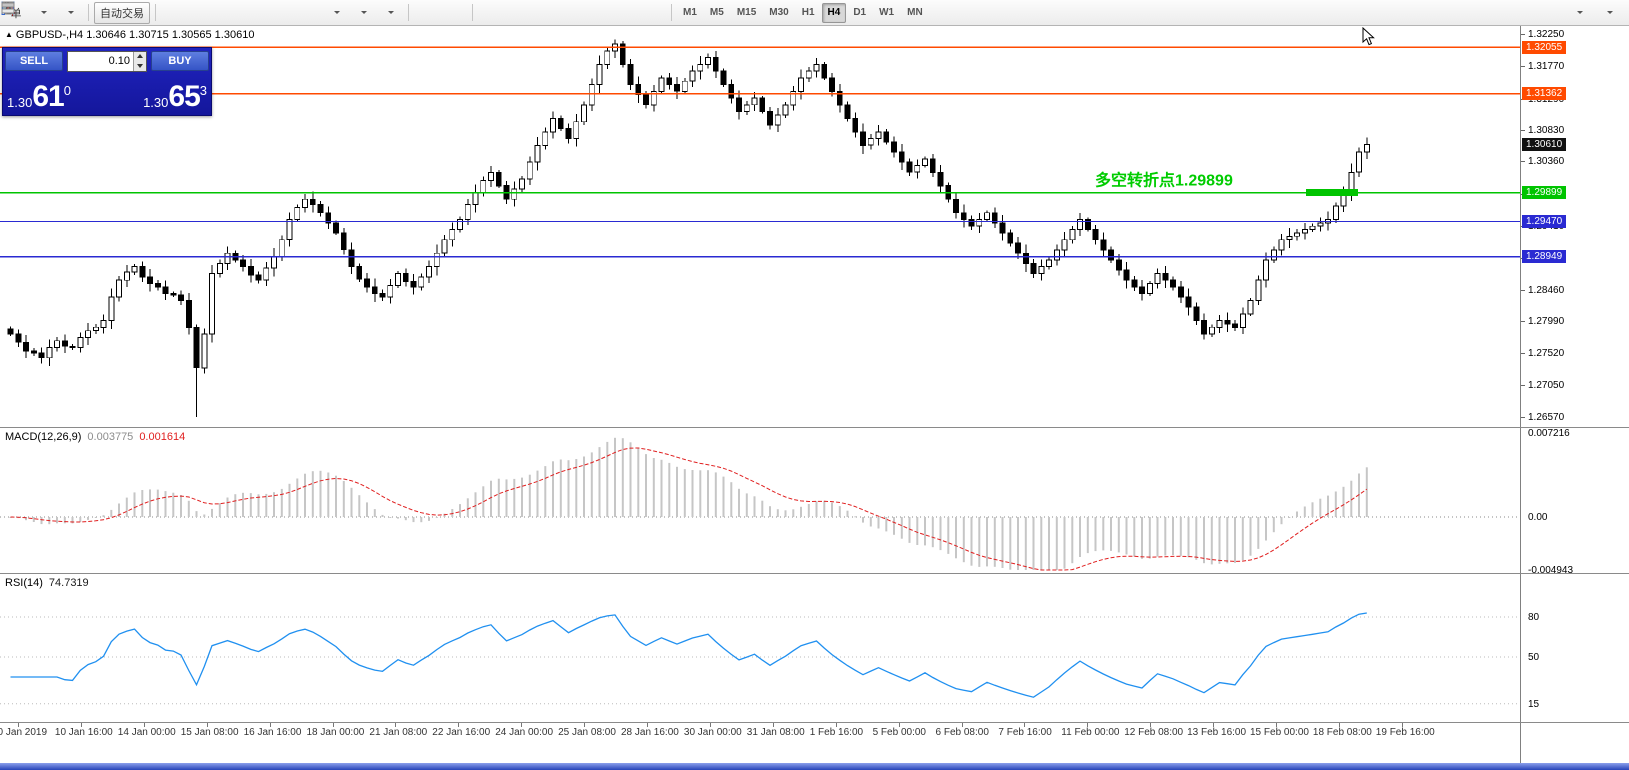 Image resolution: width=1629 pixels, height=770 pixels. Describe the element at coordinates (808, 12) in the screenshot. I see `timeframe-button-h1: H1` at that location.